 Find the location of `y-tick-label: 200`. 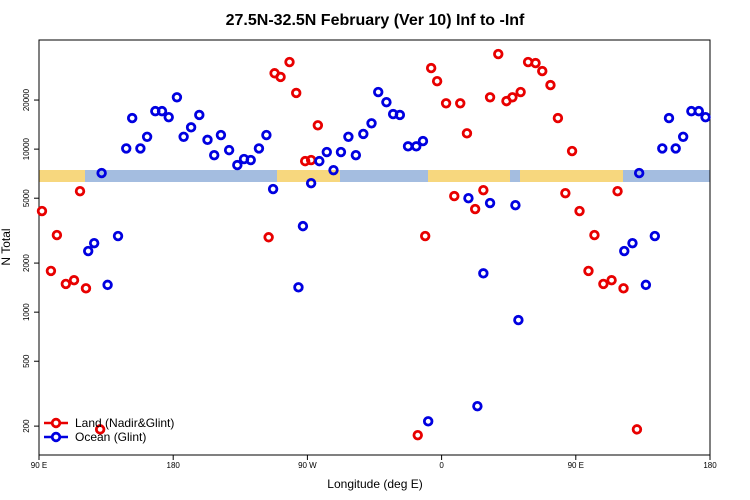

y-tick-label: 200 is located at coordinates (26, 426).